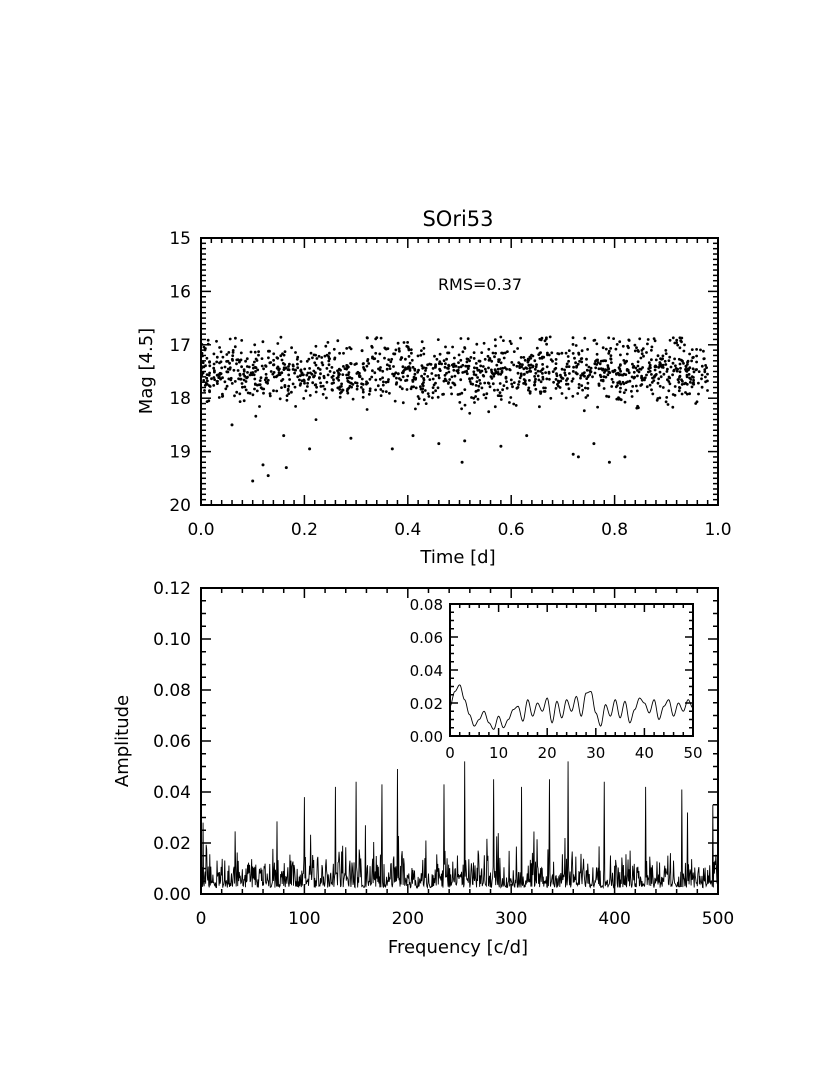 This screenshot has height=1076, width=830. What do you see at coordinates (511, 530) in the screenshot?
I see `x-tick-label: 0.6` at bounding box center [511, 530].